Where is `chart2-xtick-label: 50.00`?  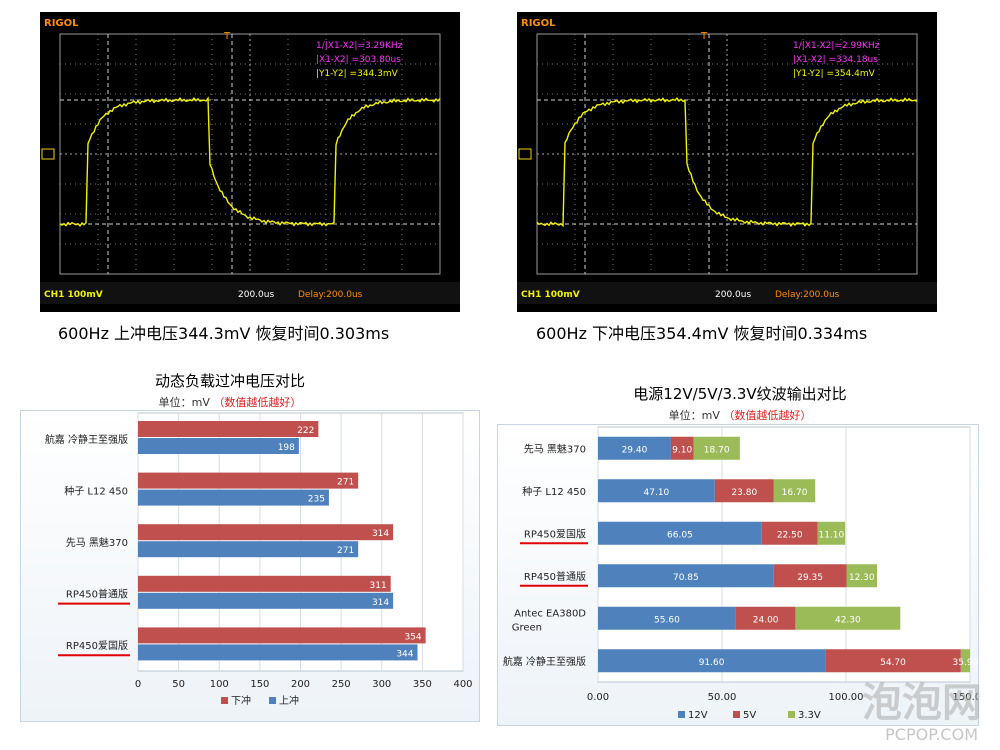
chart2-xtick-label: 50.00 is located at coordinates (722, 697).